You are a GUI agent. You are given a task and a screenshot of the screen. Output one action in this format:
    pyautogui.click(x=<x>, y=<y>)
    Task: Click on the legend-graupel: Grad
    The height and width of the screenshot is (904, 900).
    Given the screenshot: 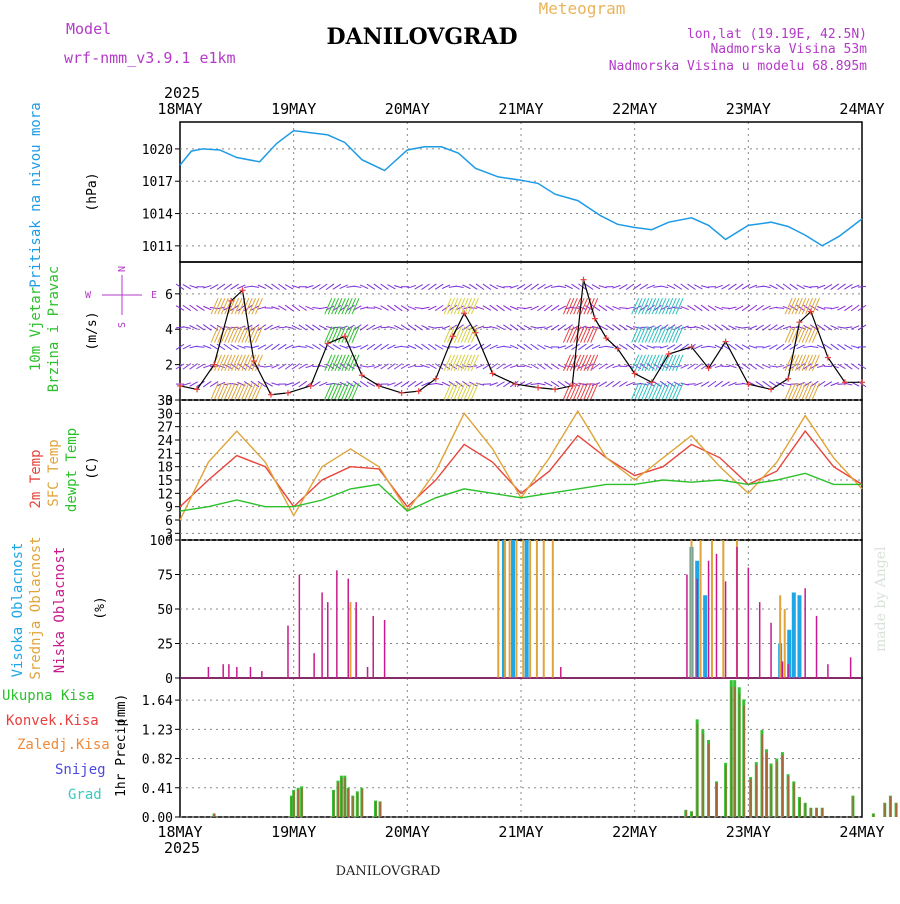 What is the action you would take?
    pyautogui.click(x=85, y=795)
    